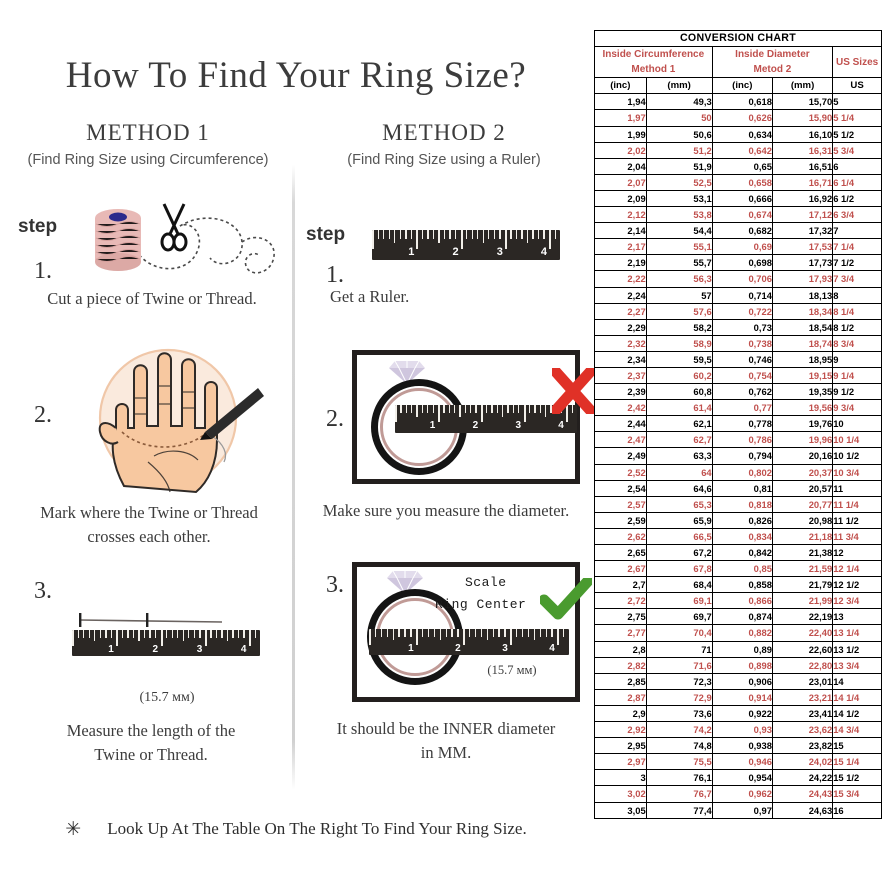 This screenshot has height=895, width=886. Describe the element at coordinates (152, 298) in the screenshot. I see `m1-step1-caption: Cut a piece of Twine or Thread.` at that location.